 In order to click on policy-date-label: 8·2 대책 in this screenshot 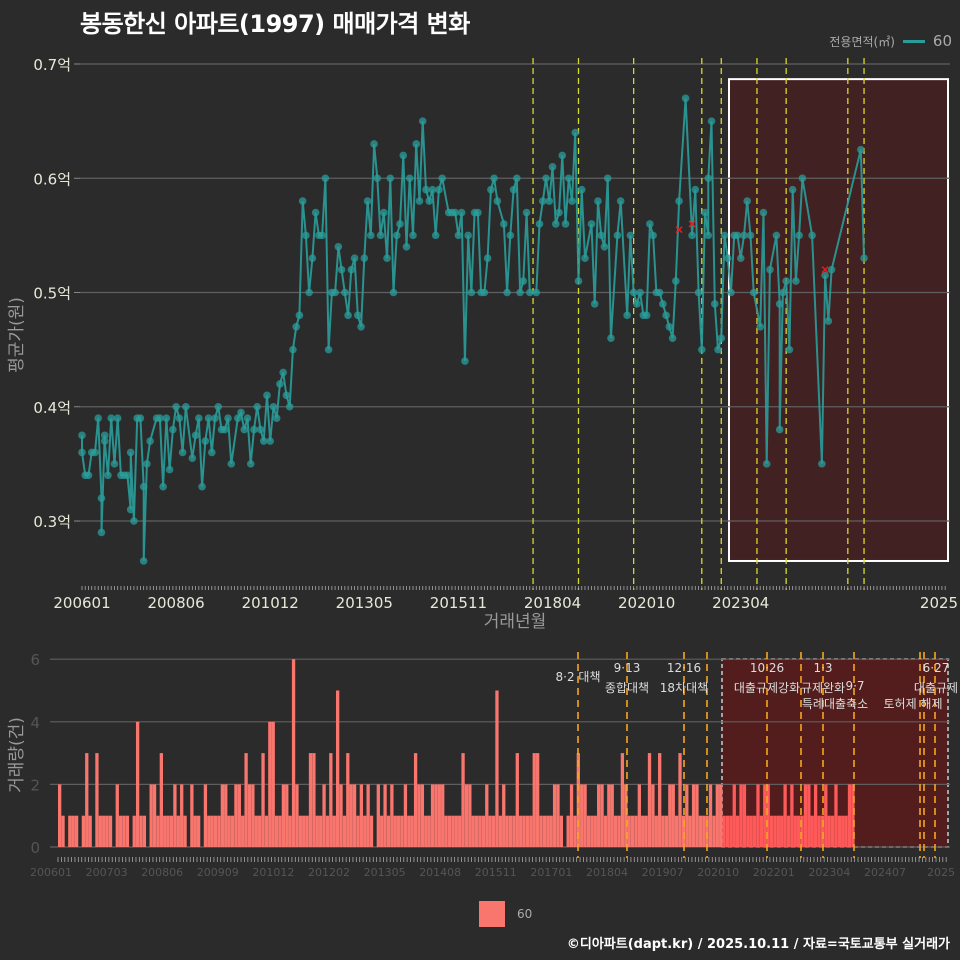, I will do `click(578, 676)`.